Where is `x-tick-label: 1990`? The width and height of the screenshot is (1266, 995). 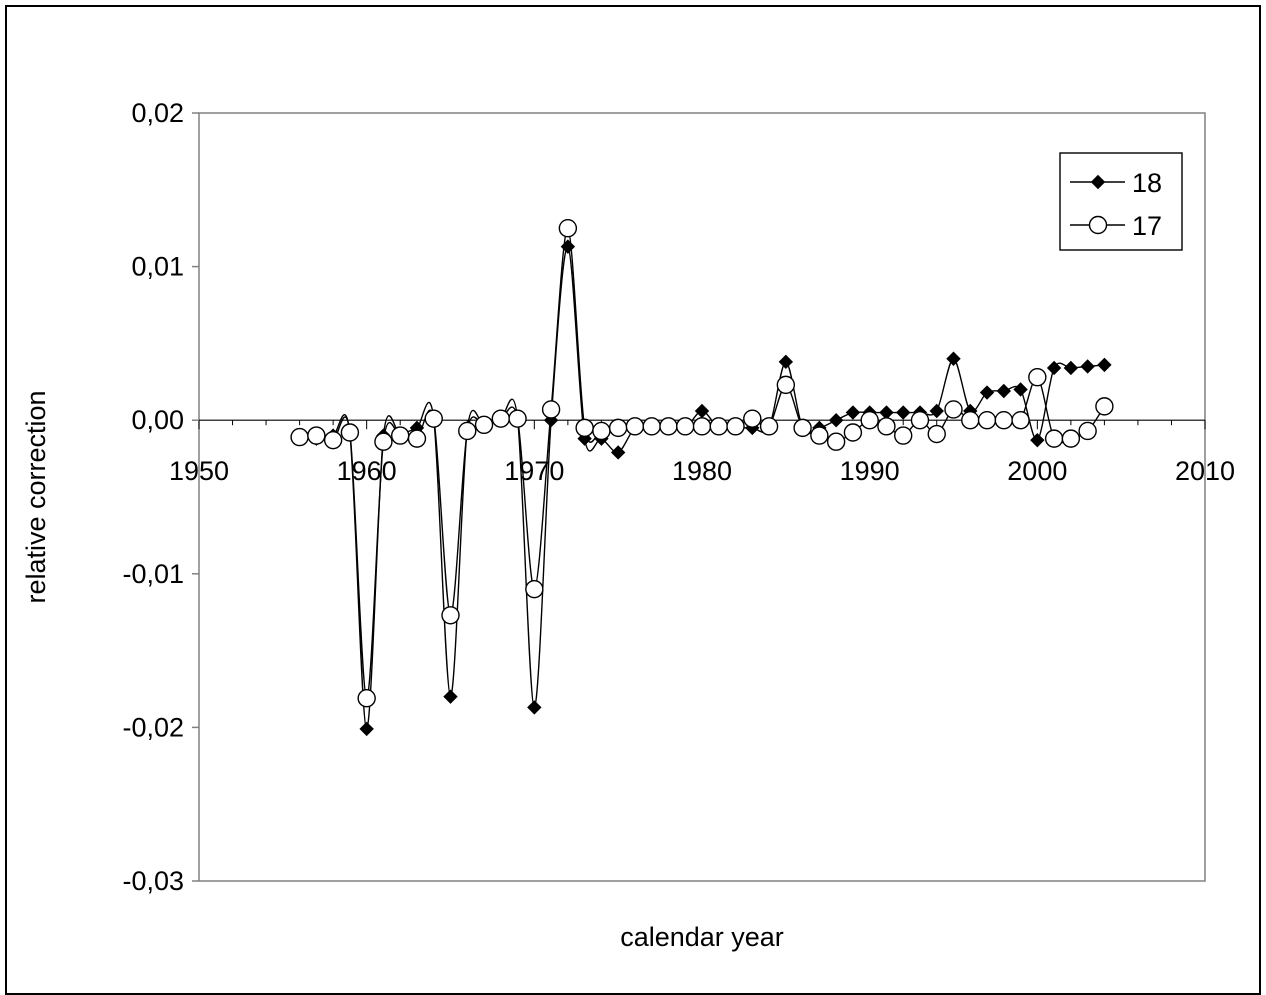
x-tick-label: 1990 is located at coordinates (870, 471).